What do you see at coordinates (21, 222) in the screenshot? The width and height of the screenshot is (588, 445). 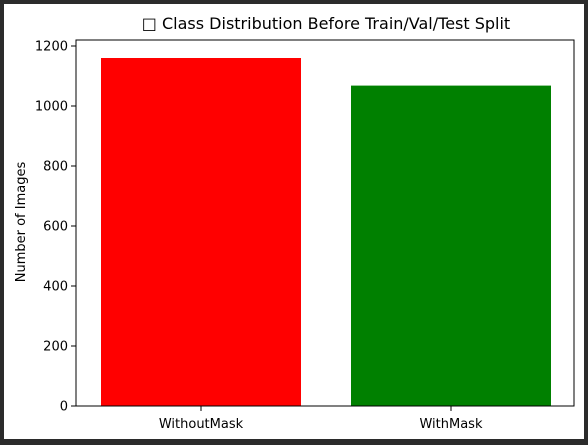 I see `y-axis-label: Number of Images` at bounding box center [21, 222].